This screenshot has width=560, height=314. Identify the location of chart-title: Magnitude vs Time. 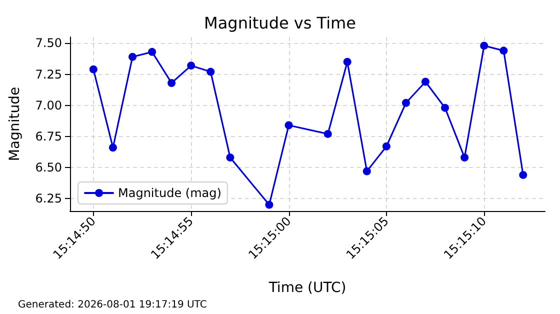
(280, 23).